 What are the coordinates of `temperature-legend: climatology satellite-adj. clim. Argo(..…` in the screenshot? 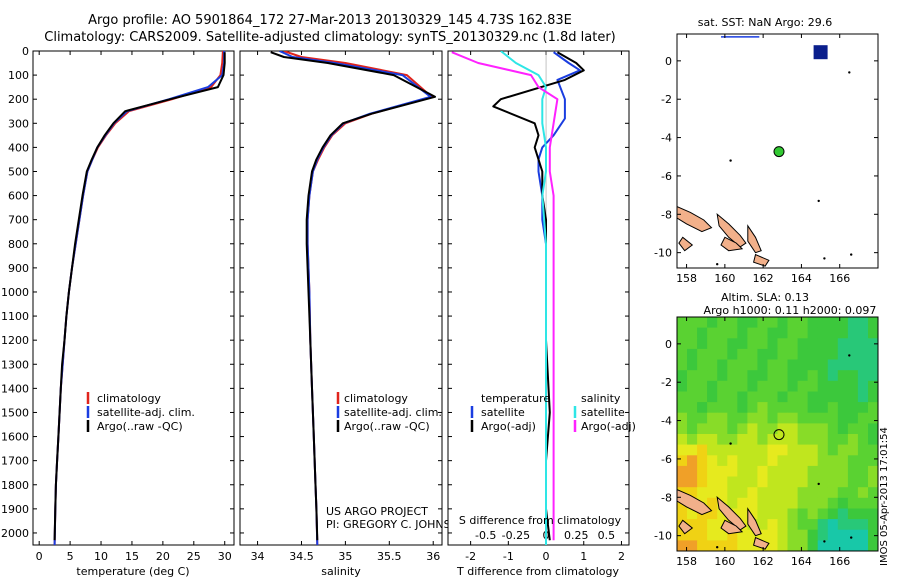 It's located at (140, 412).